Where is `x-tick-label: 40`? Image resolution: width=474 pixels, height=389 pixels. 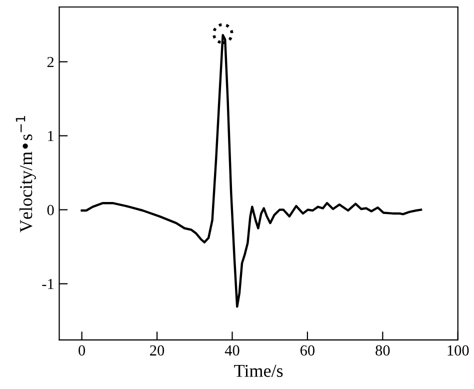
x-tick-label: 40 is located at coordinates (232, 350).